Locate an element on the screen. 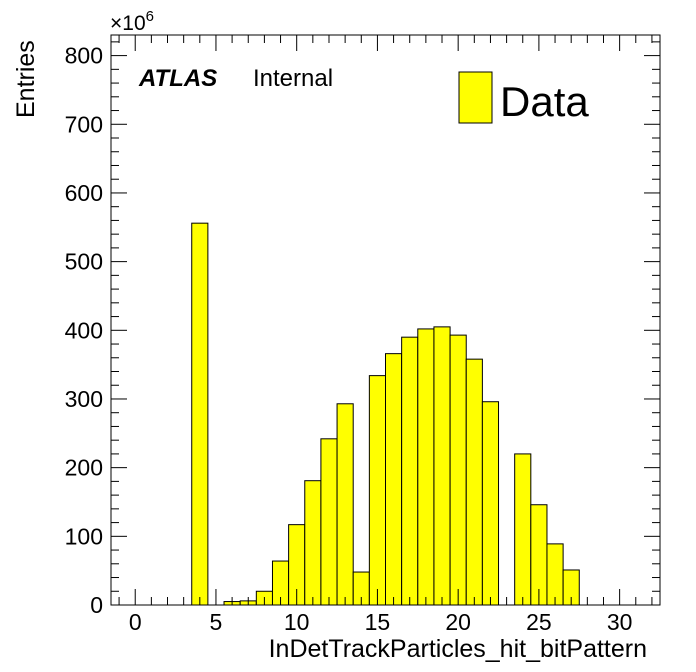 The image size is (696, 672). y-axis-title: Entries is located at coordinates (26, 79).